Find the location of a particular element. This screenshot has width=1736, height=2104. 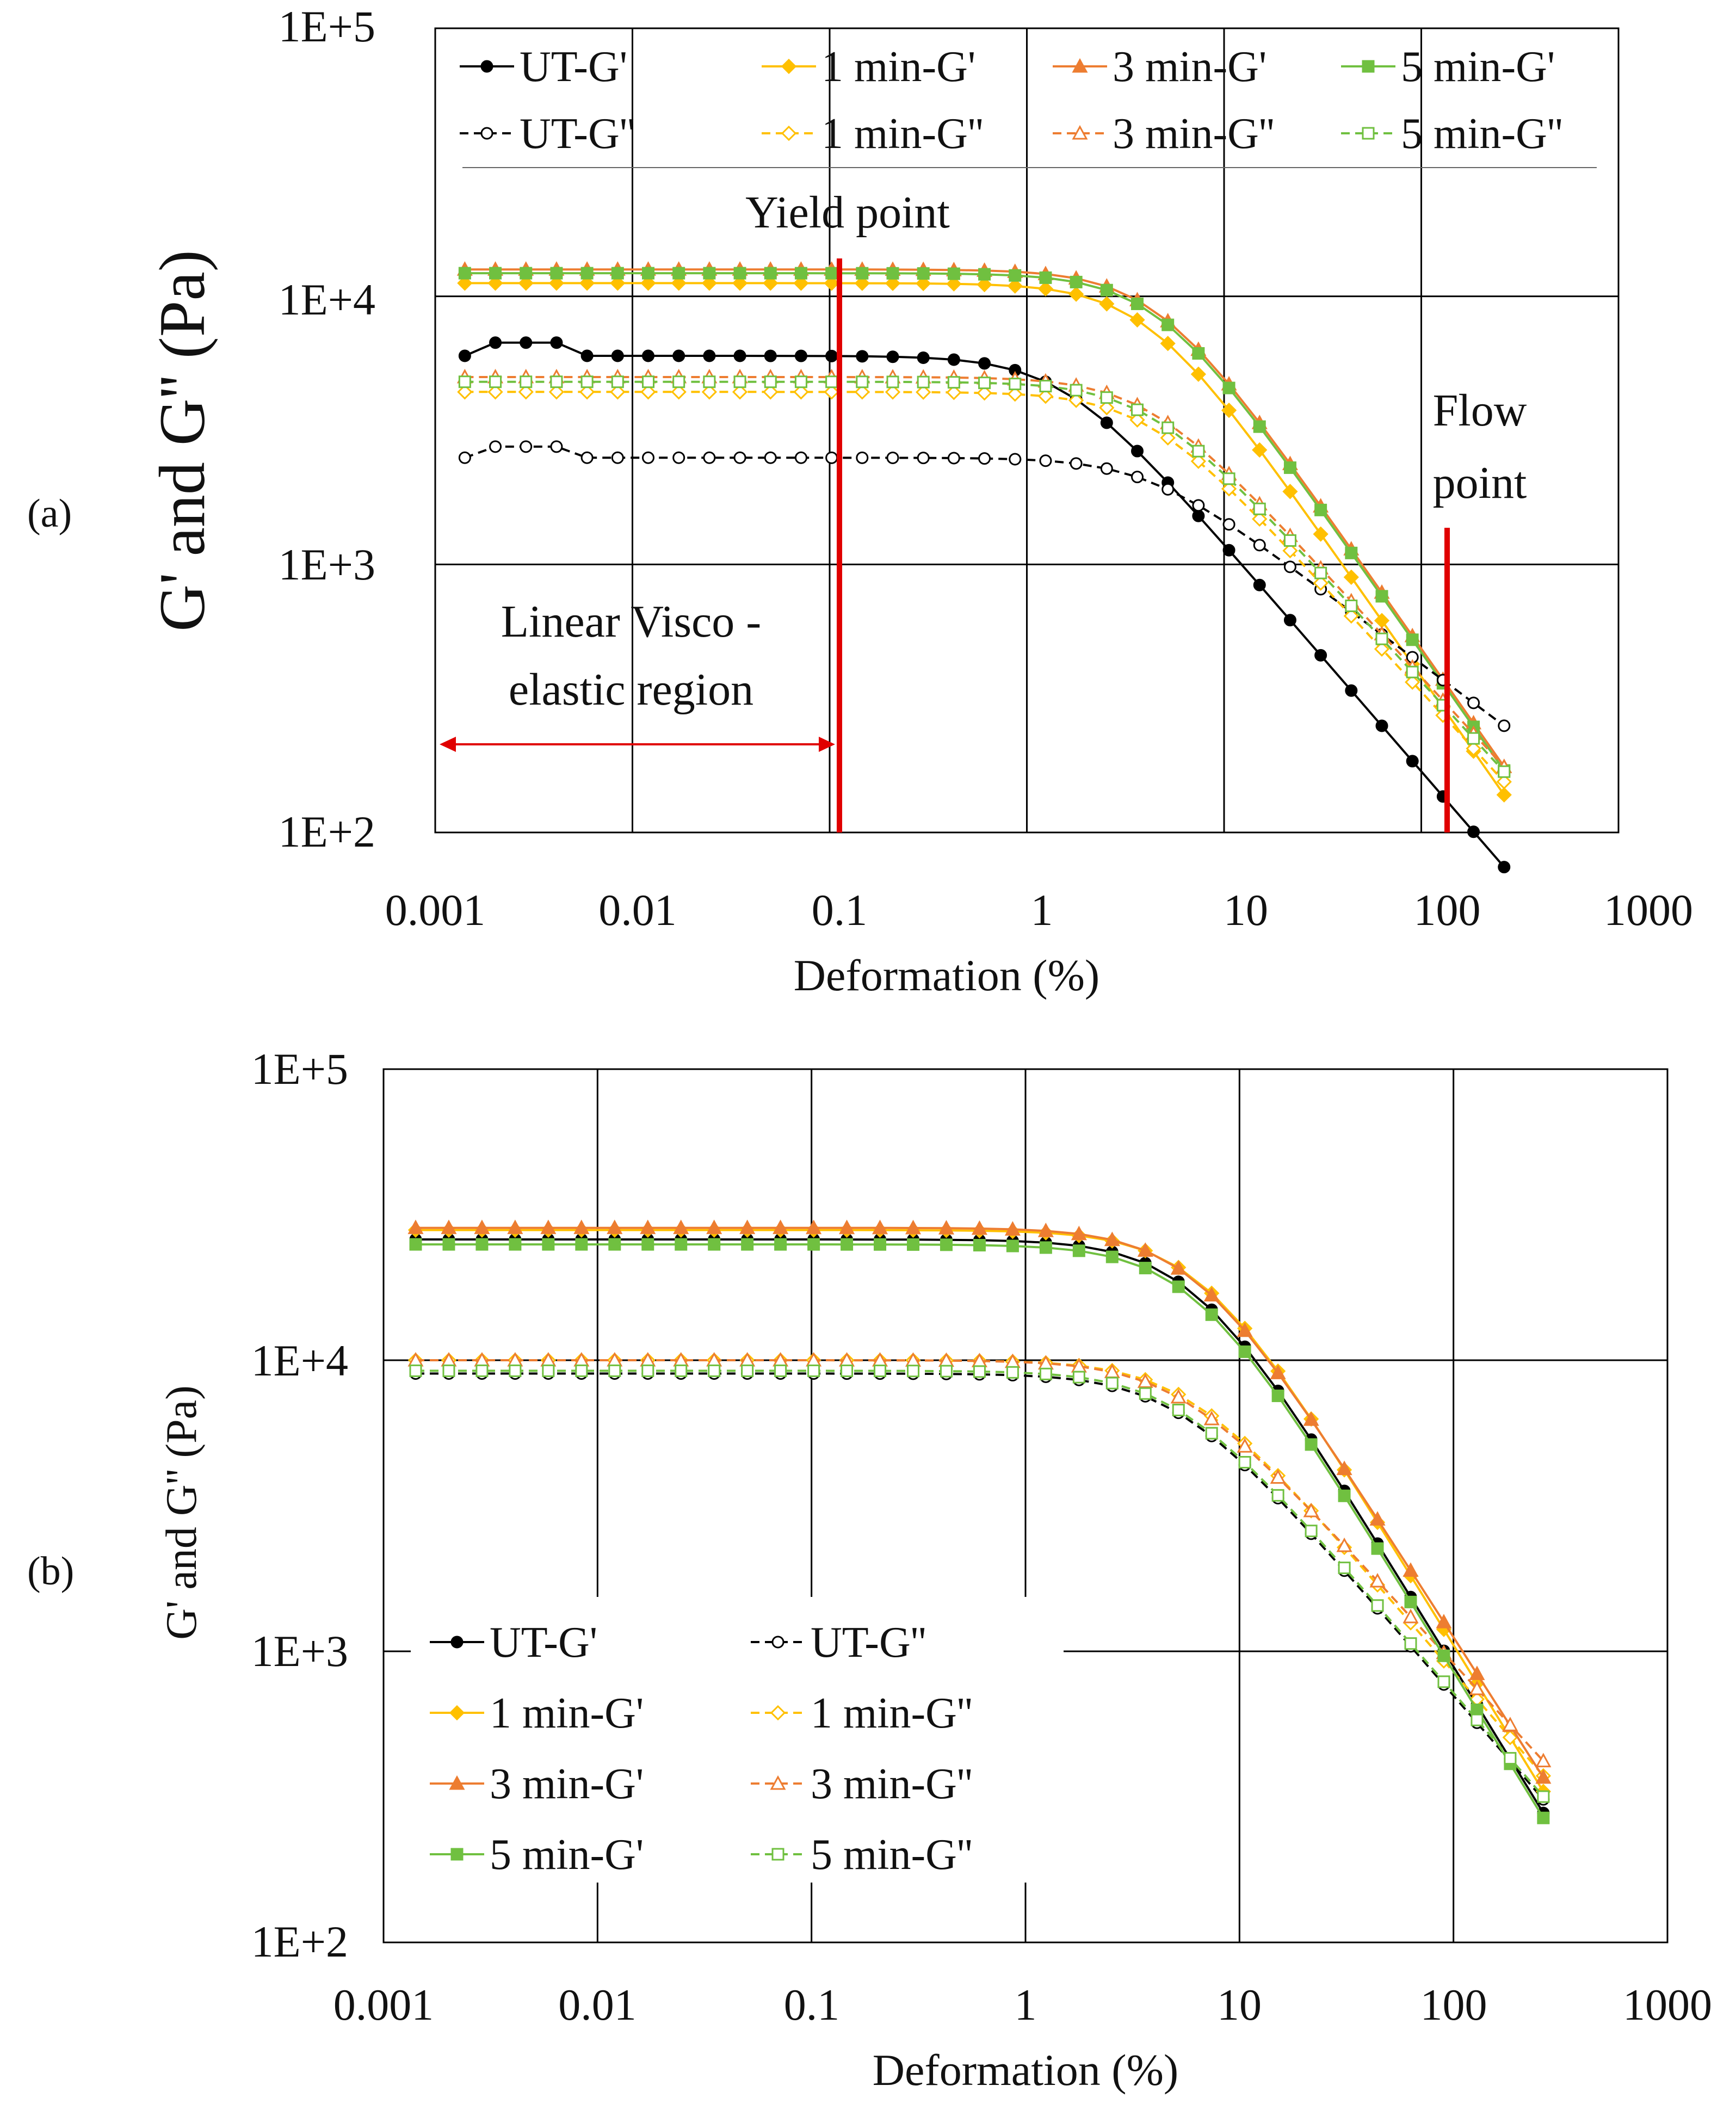

ytick-a-1e4: 1E+4 is located at coordinates (327, 299).